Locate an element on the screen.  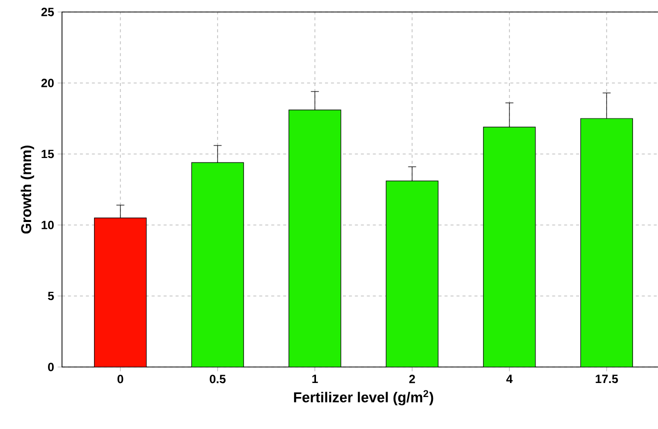
x-axis-title: Fertilizer level (g/m$^{2}$) is located at coordinates (364, 398).